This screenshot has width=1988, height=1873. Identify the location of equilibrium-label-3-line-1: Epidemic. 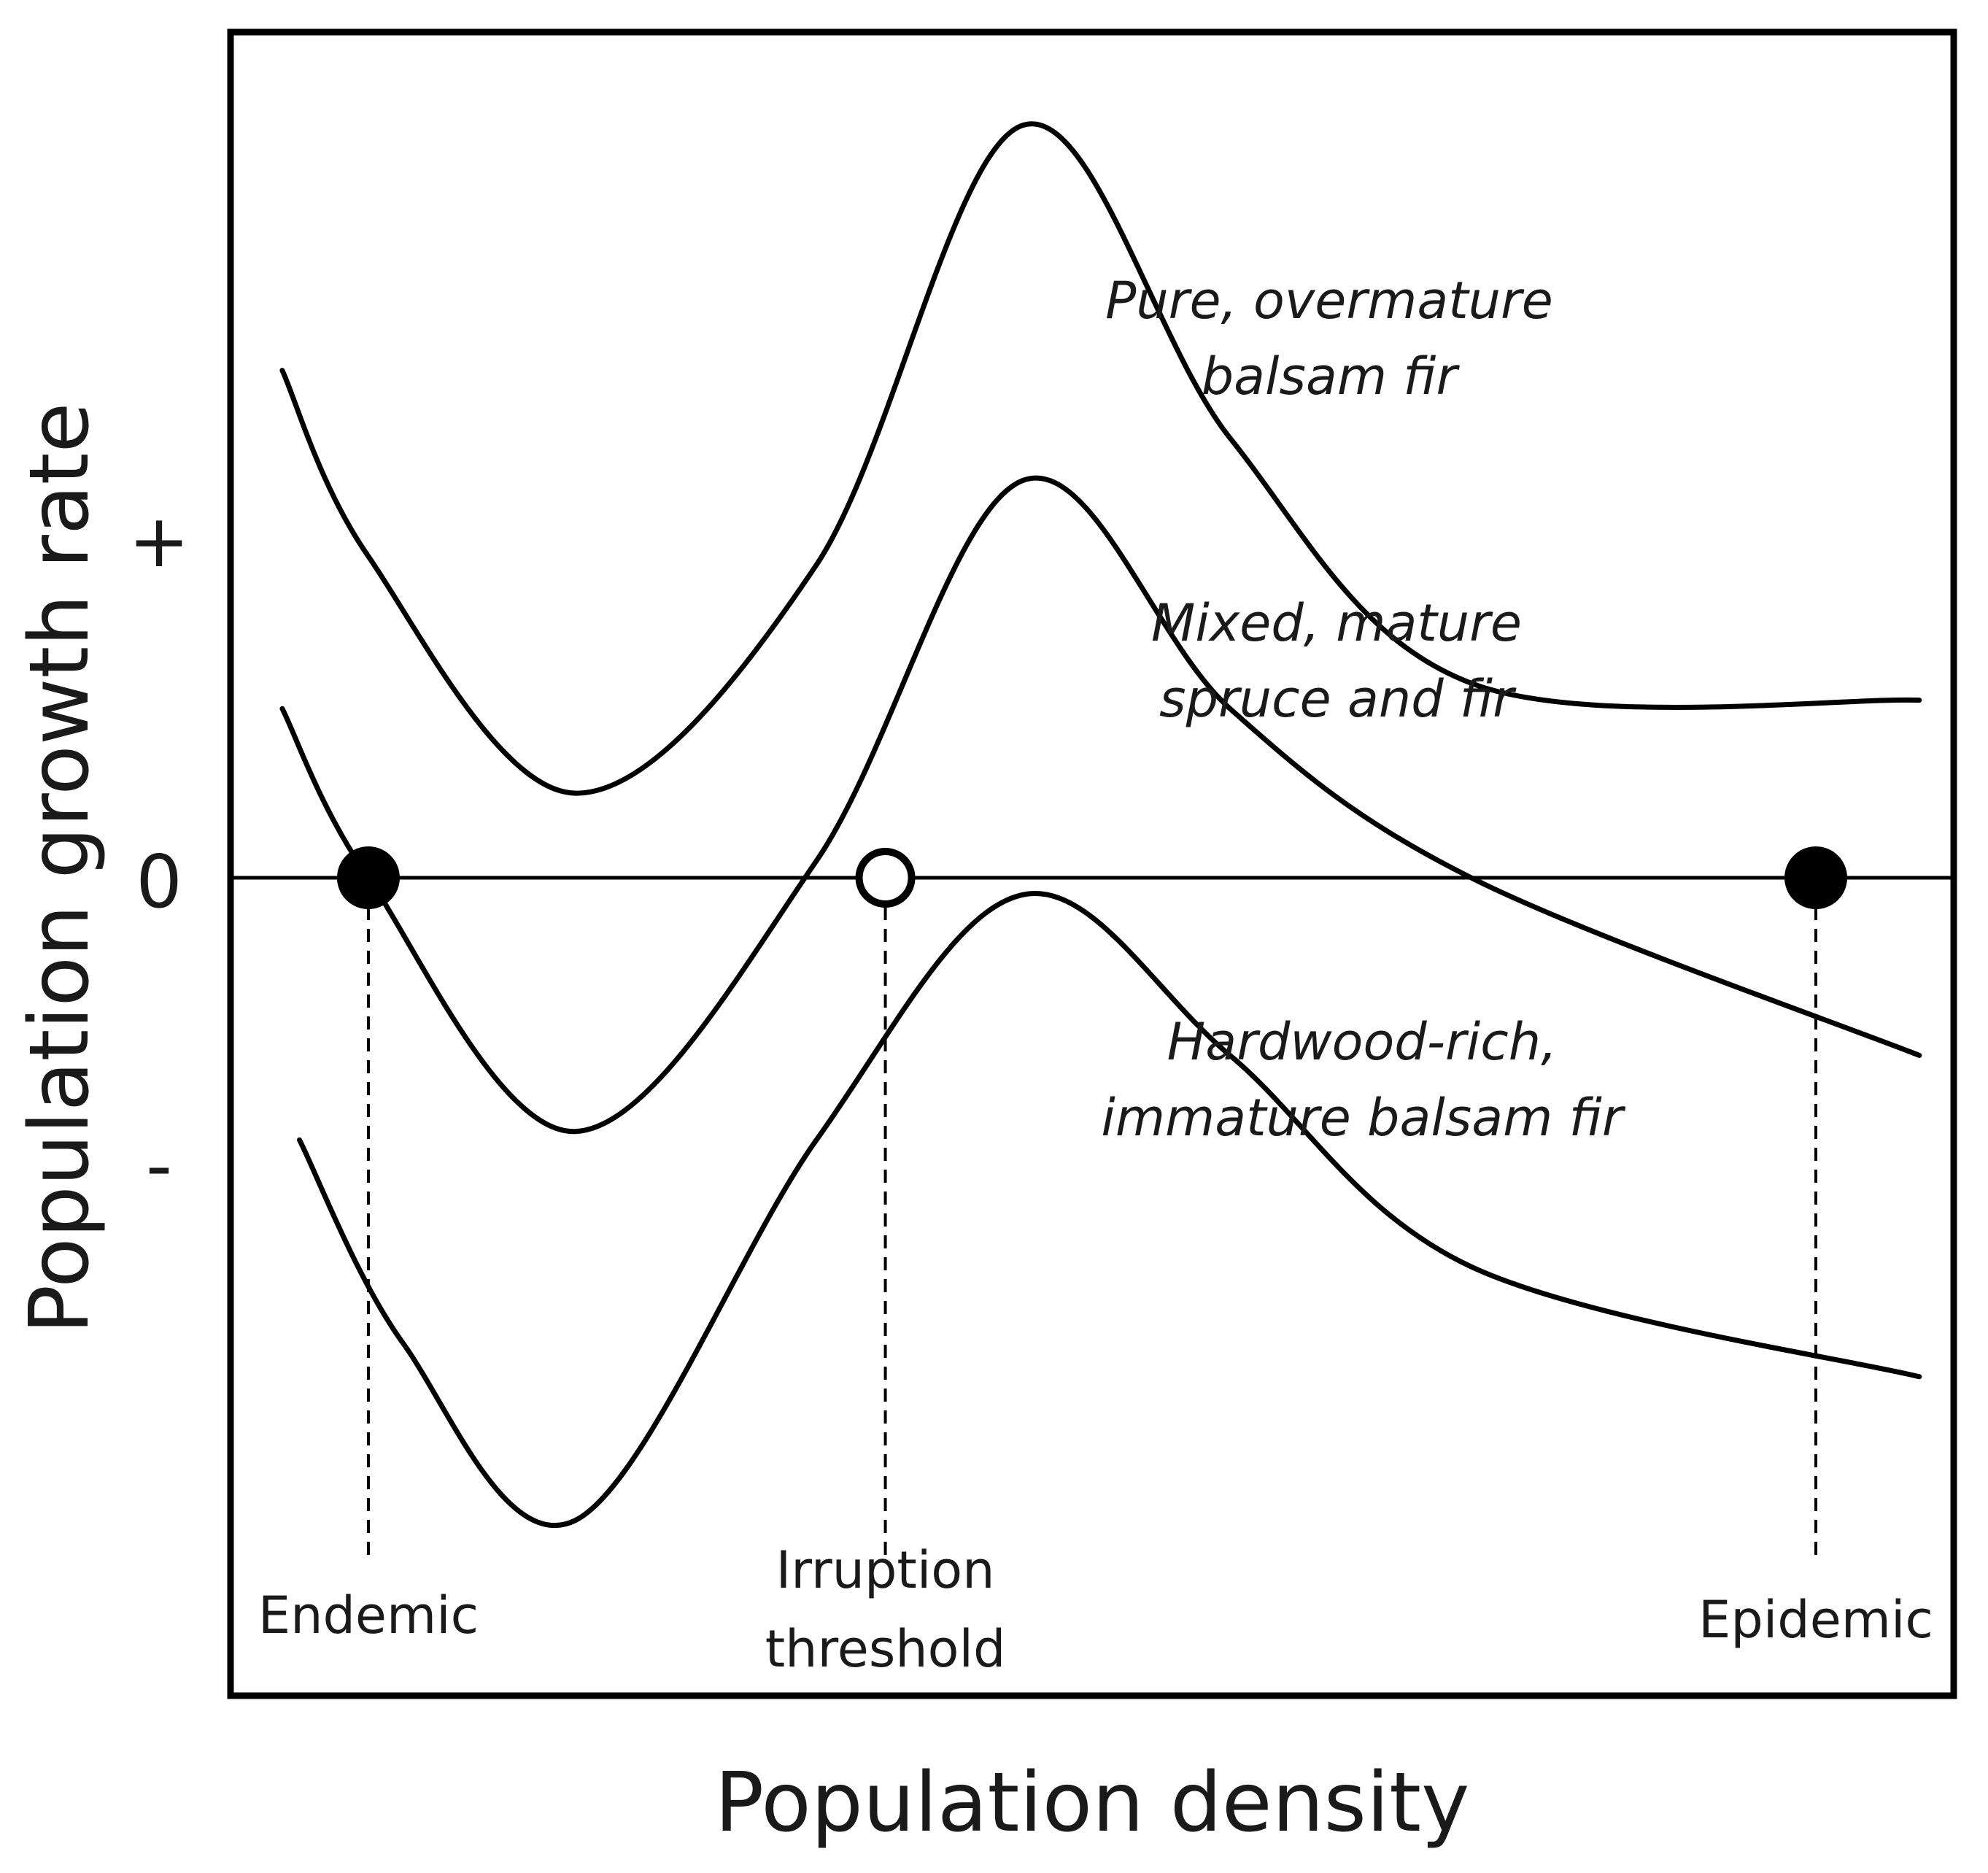
(1815, 1620).